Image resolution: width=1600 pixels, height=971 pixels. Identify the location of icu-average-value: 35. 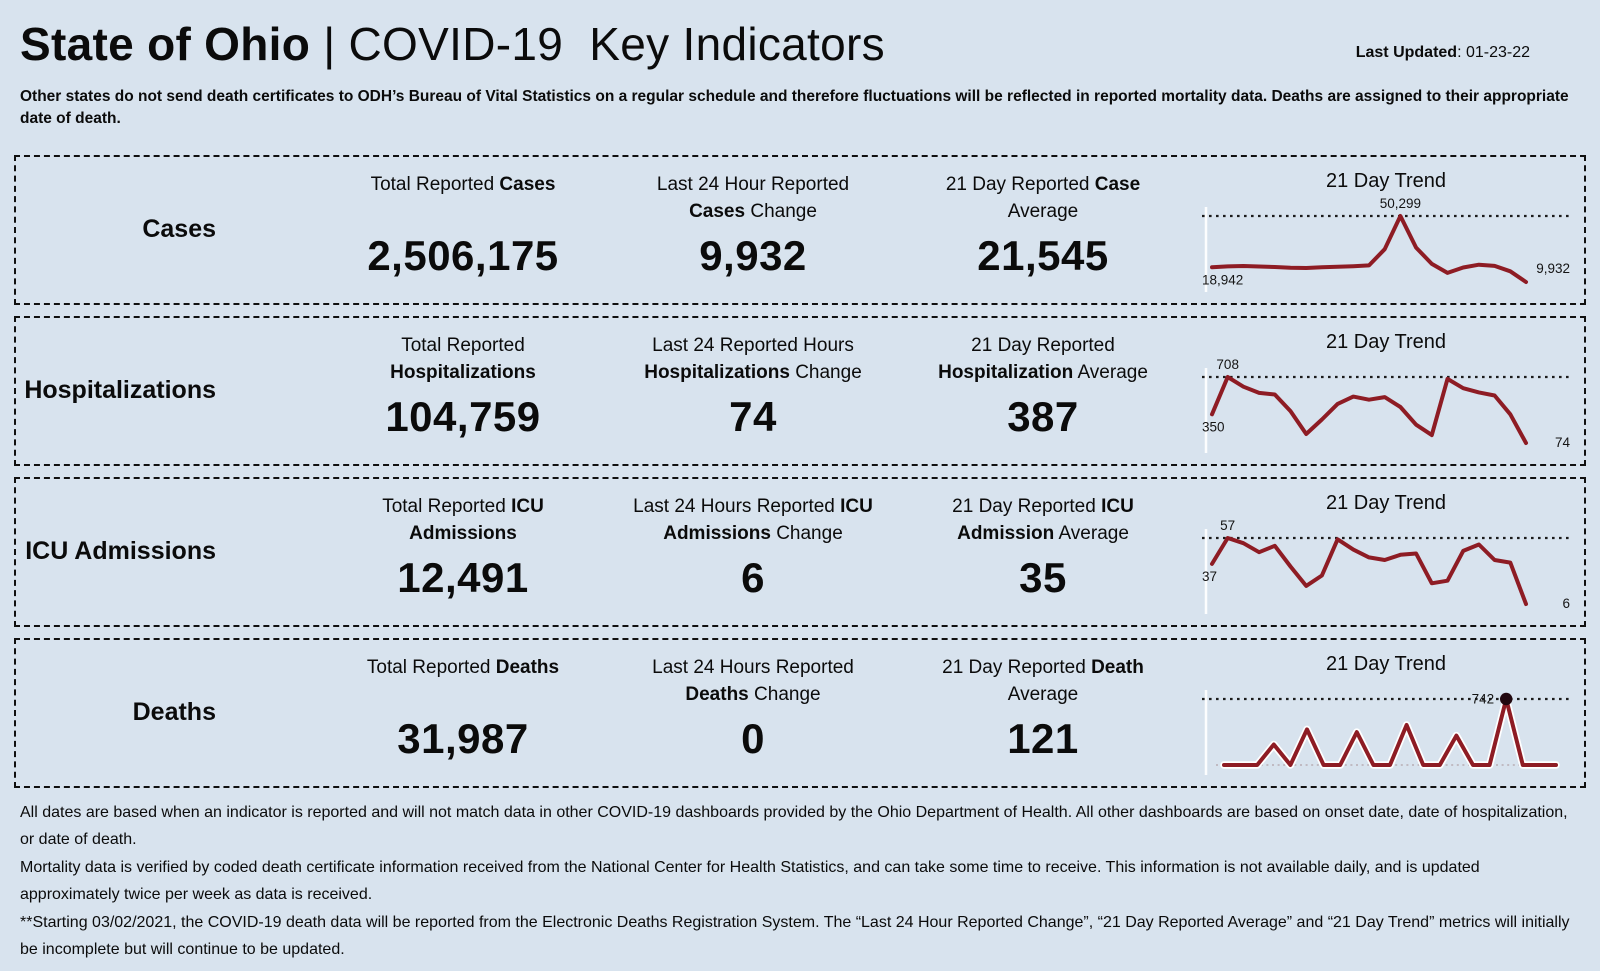
(1043, 577).